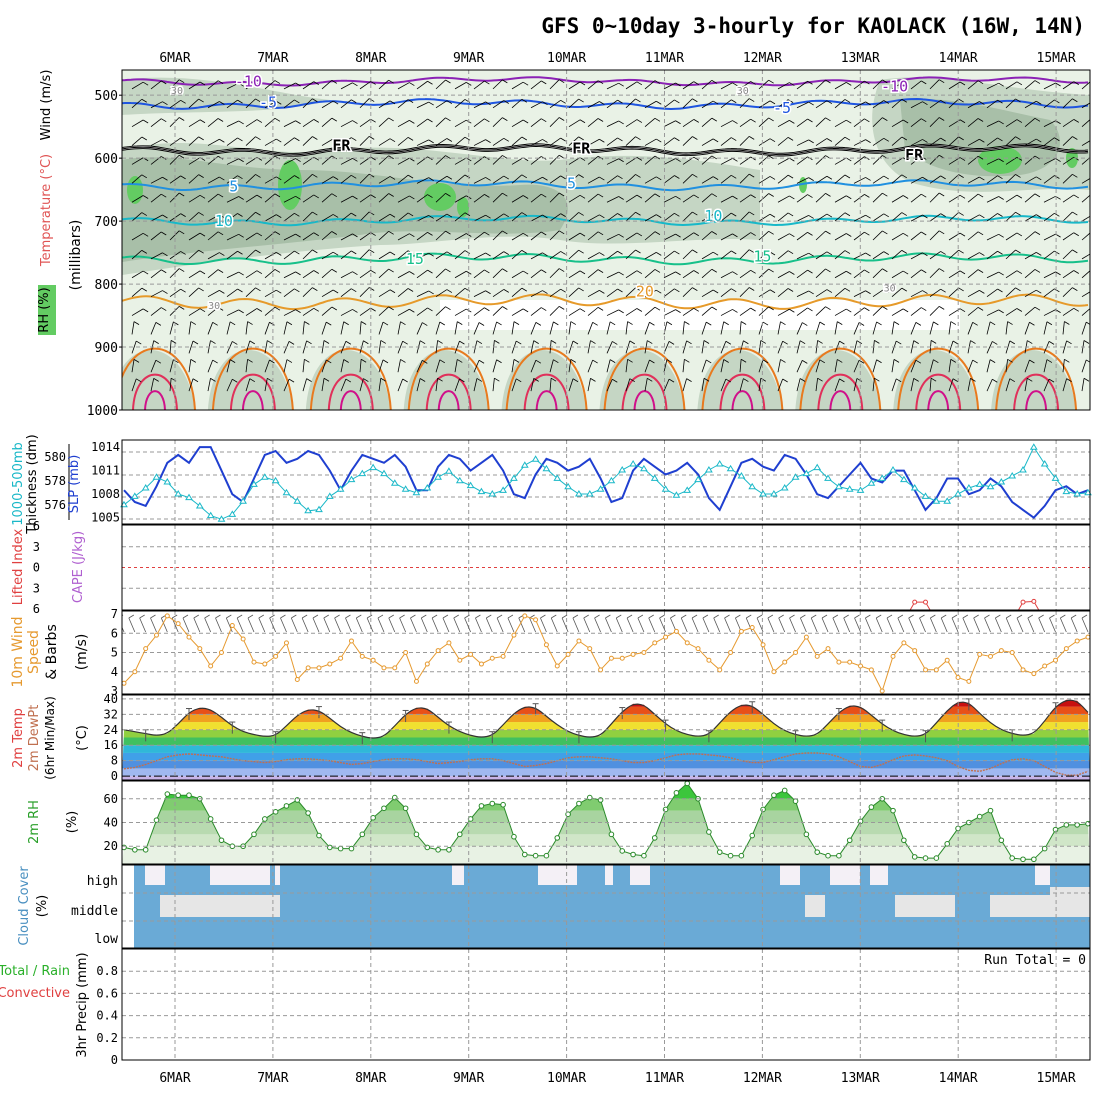 The image size is (1100, 1100). Describe the element at coordinates (105, 494) in the screenshot. I see `slp-tick-label: 1008` at that location.